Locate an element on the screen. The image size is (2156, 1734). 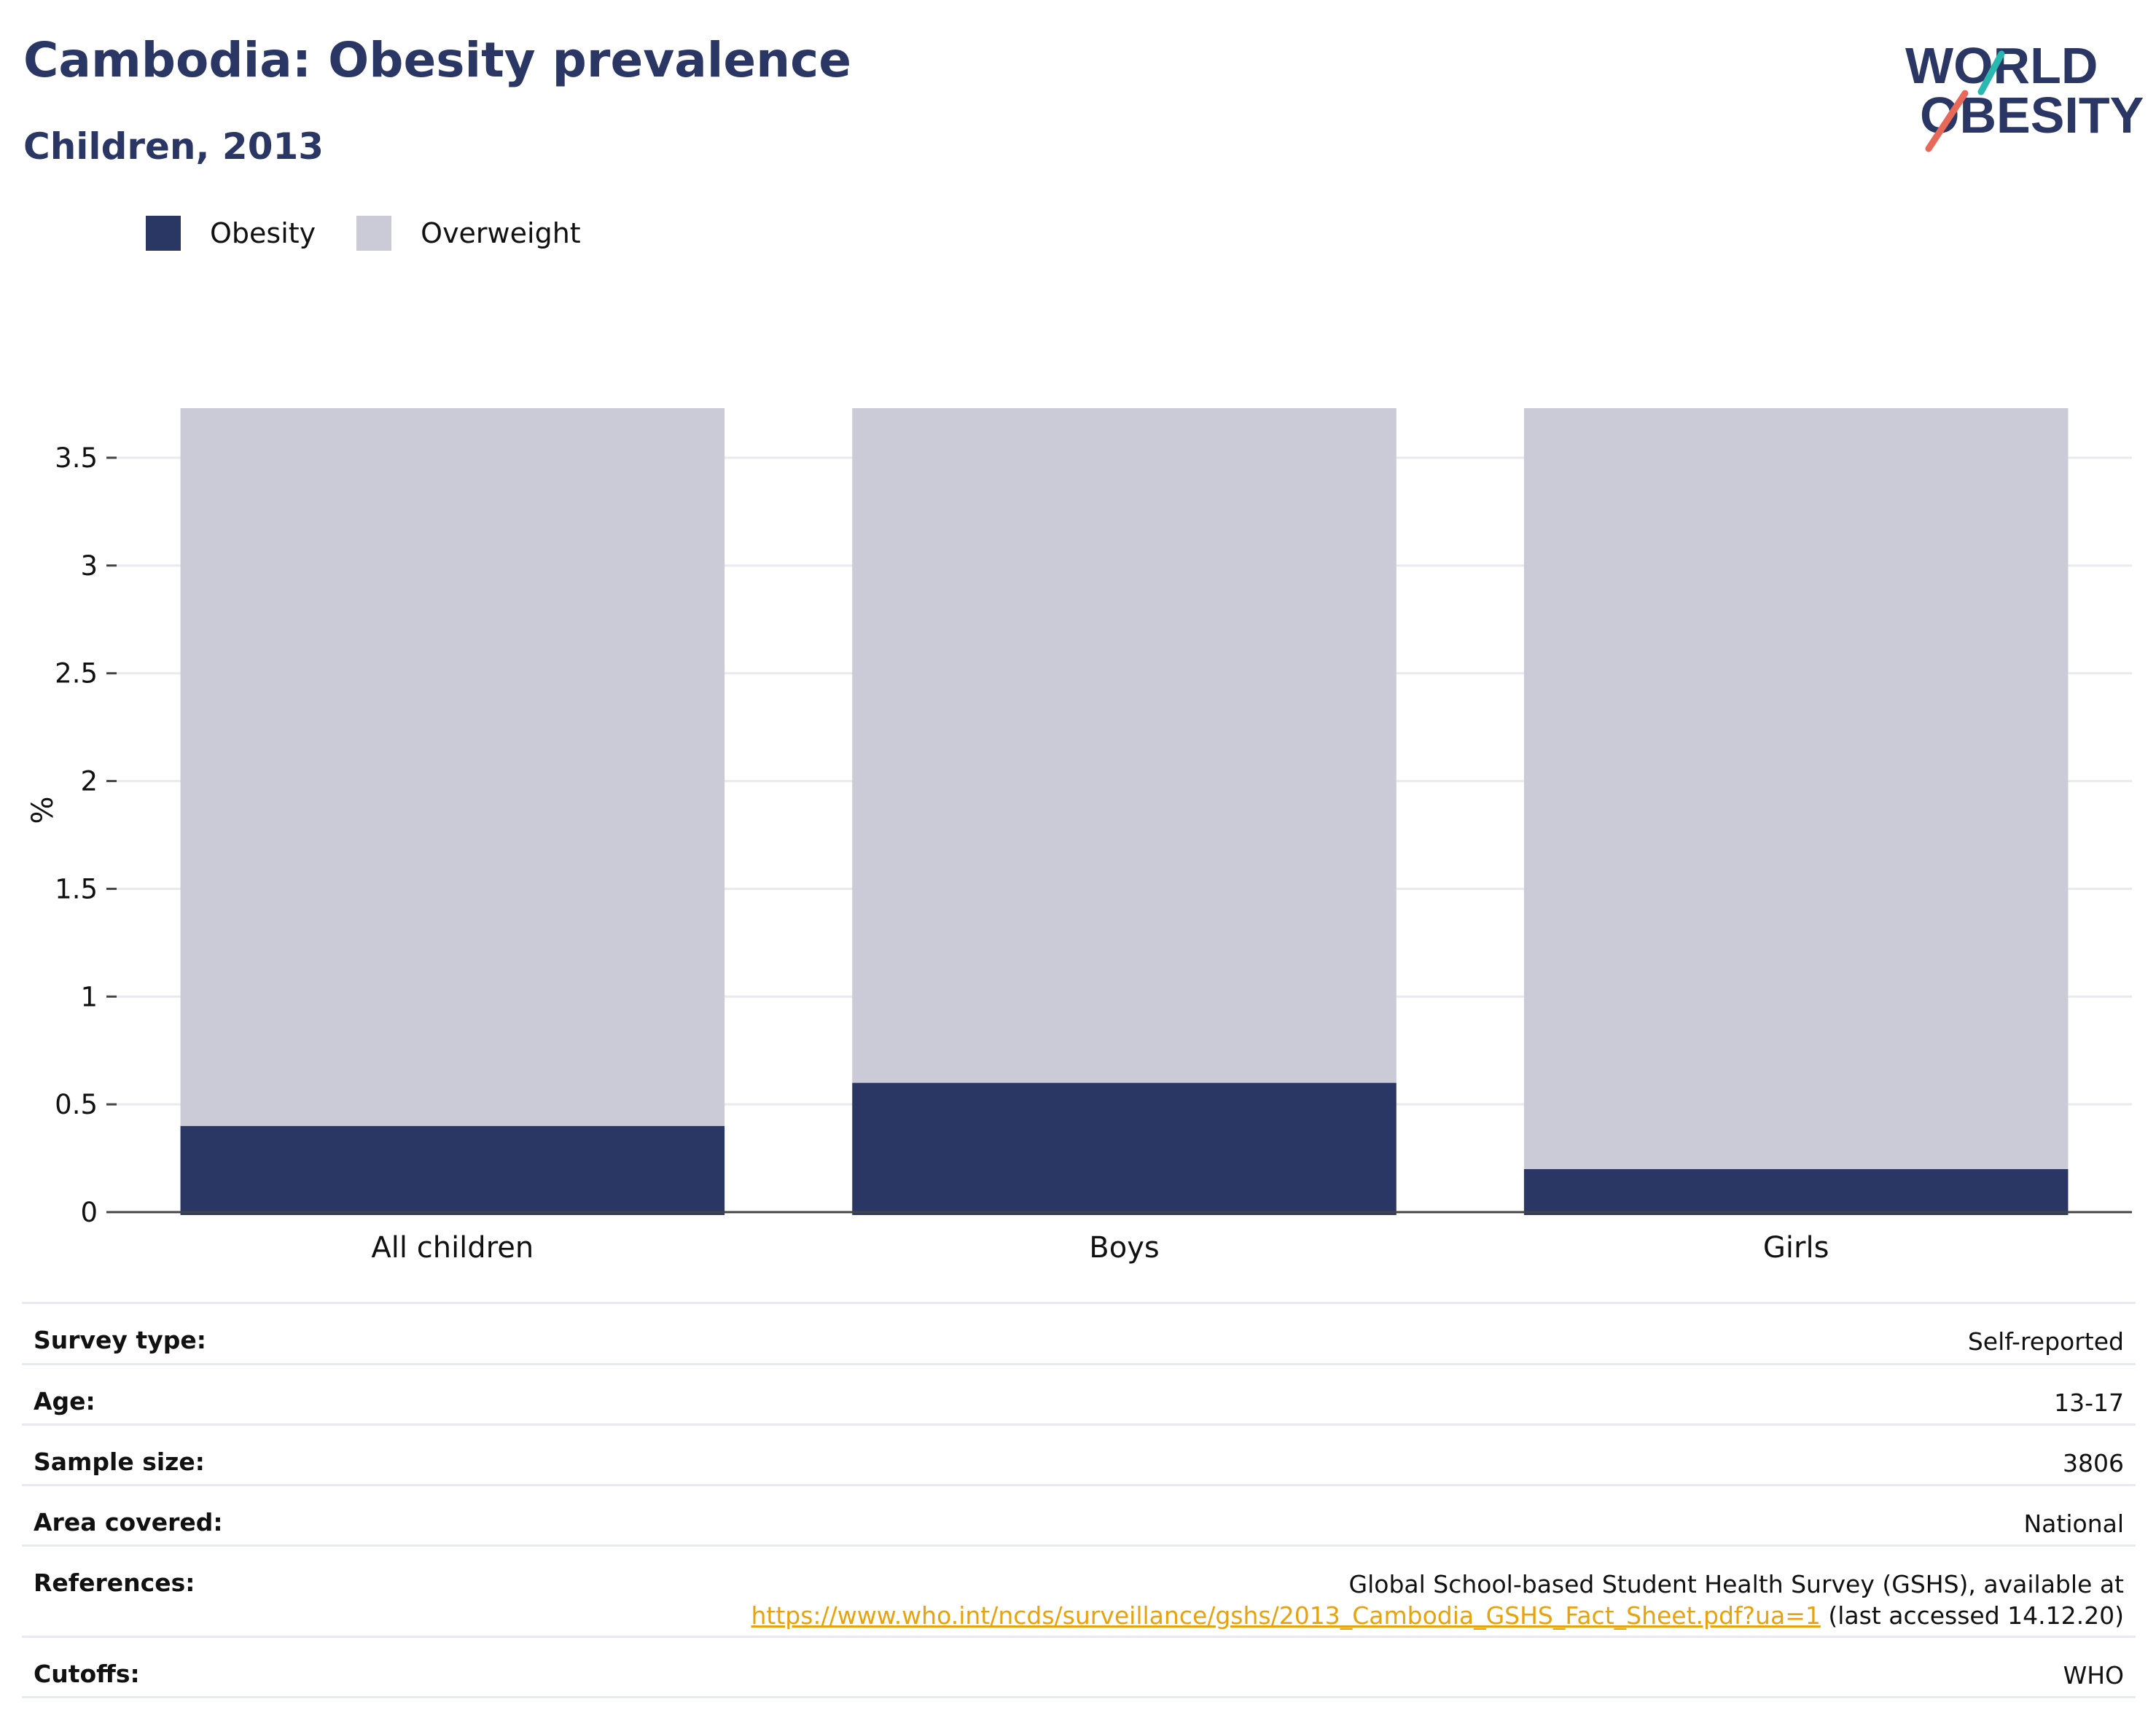
y-tick-label: 2 is located at coordinates (89, 781).